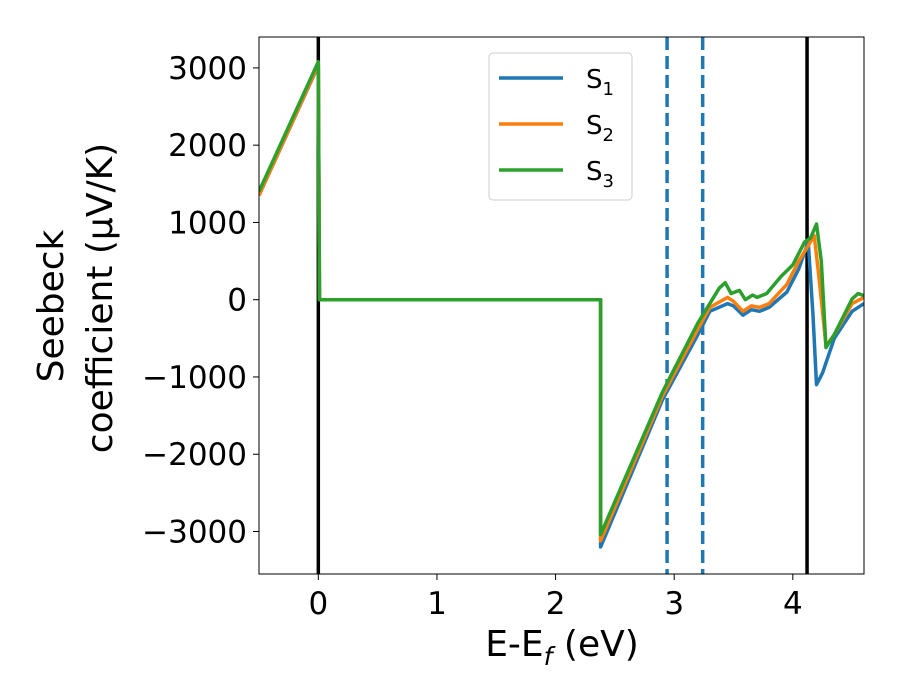 The height and width of the screenshot is (700, 900). Describe the element at coordinates (207, 69) in the screenshot. I see `y-tick-label: 3000` at that location.